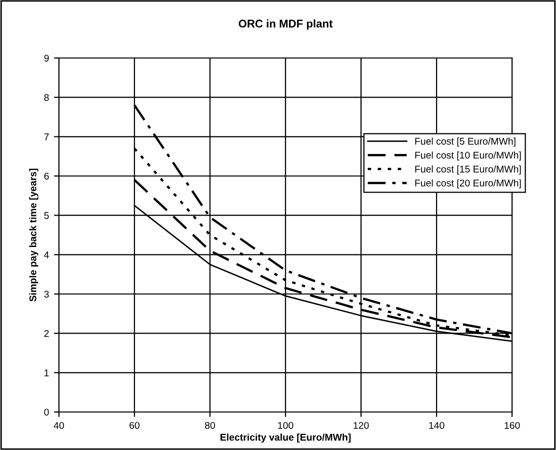 The image size is (556, 450). Describe the element at coordinates (468, 183) in the screenshot. I see `legend-label: Fuel cost [20 Euro/MWh]` at that location.